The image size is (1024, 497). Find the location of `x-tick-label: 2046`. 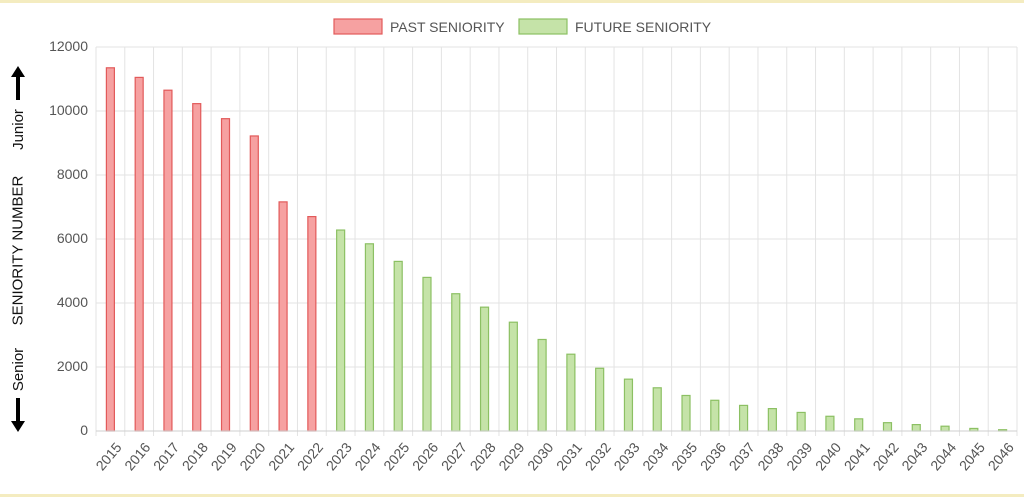

x-tick-label: 2046 is located at coordinates (1001, 456).